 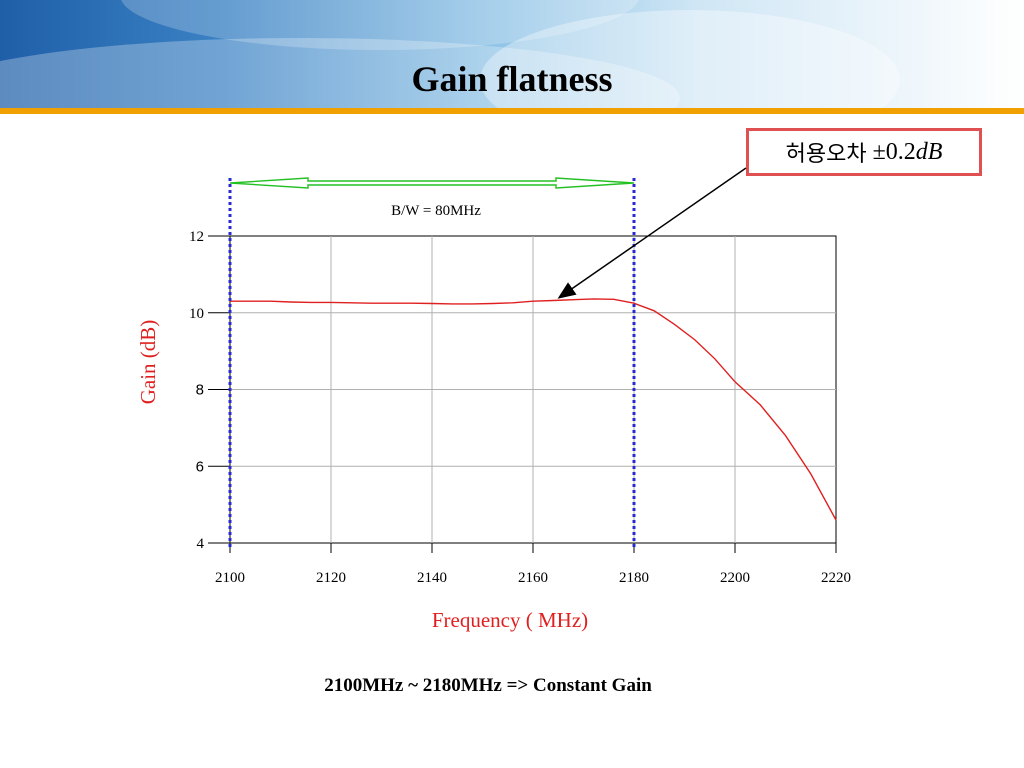 What do you see at coordinates (200, 390) in the screenshot?
I see `y-tick-label: 8` at bounding box center [200, 390].